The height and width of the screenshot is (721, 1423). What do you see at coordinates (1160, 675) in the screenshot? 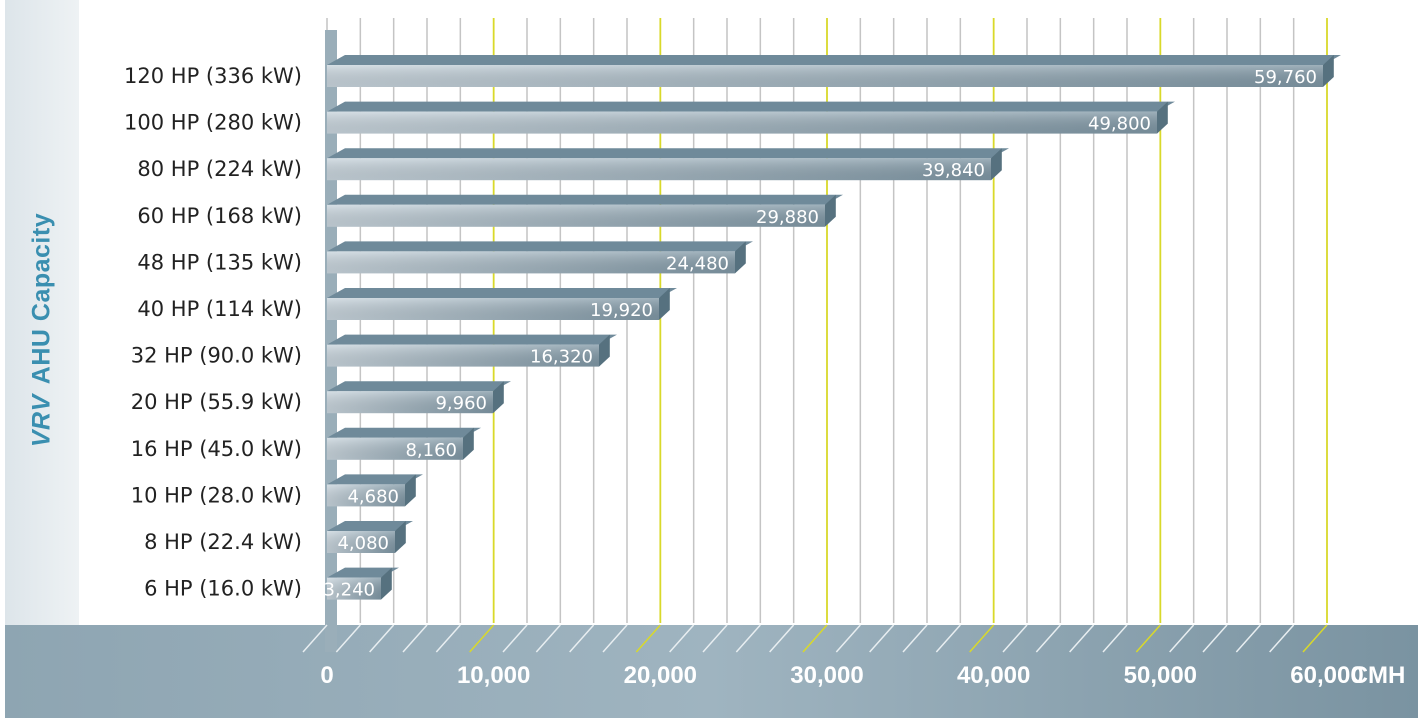
I see `x-tick-label: 50,000` at bounding box center [1160, 675].